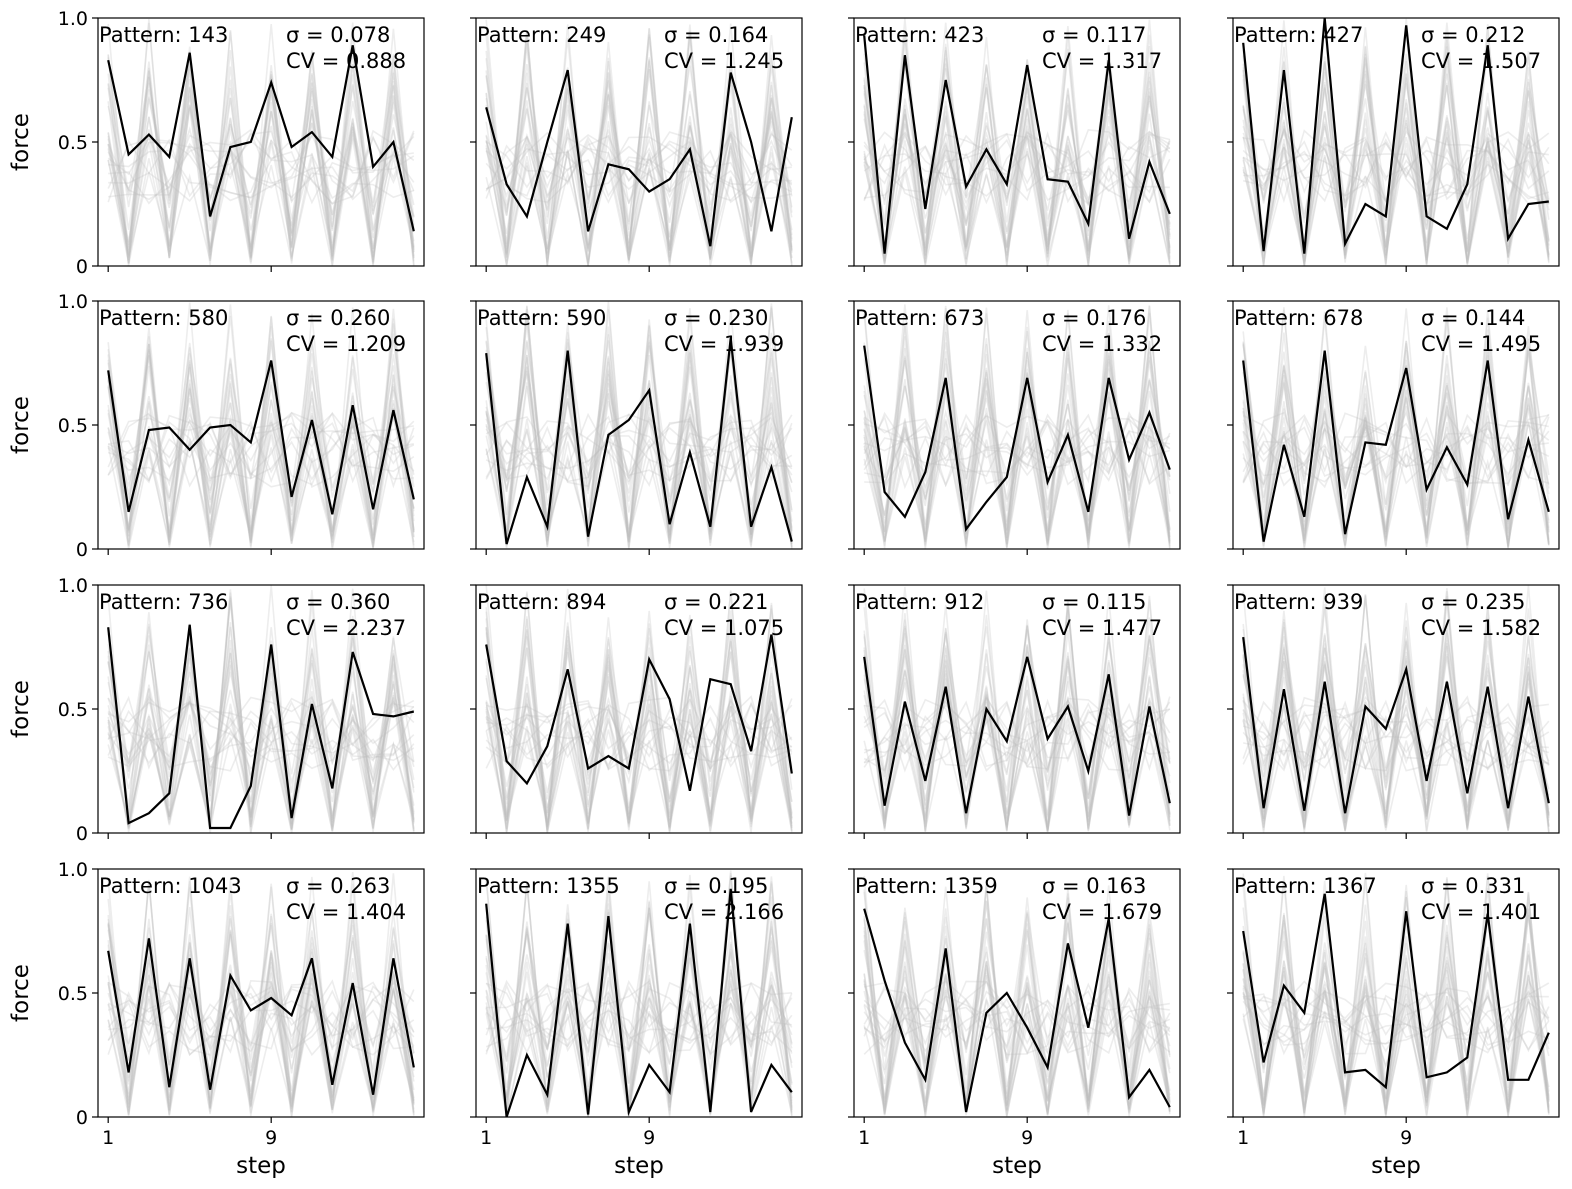 This screenshot has height=1189, width=1572. What do you see at coordinates (1305, 886) in the screenshot?
I see `pattern-label: Pattern: 1367` at bounding box center [1305, 886].